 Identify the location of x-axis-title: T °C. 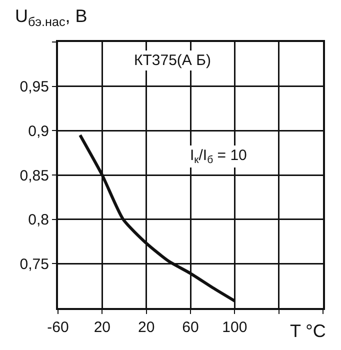
(308, 331).